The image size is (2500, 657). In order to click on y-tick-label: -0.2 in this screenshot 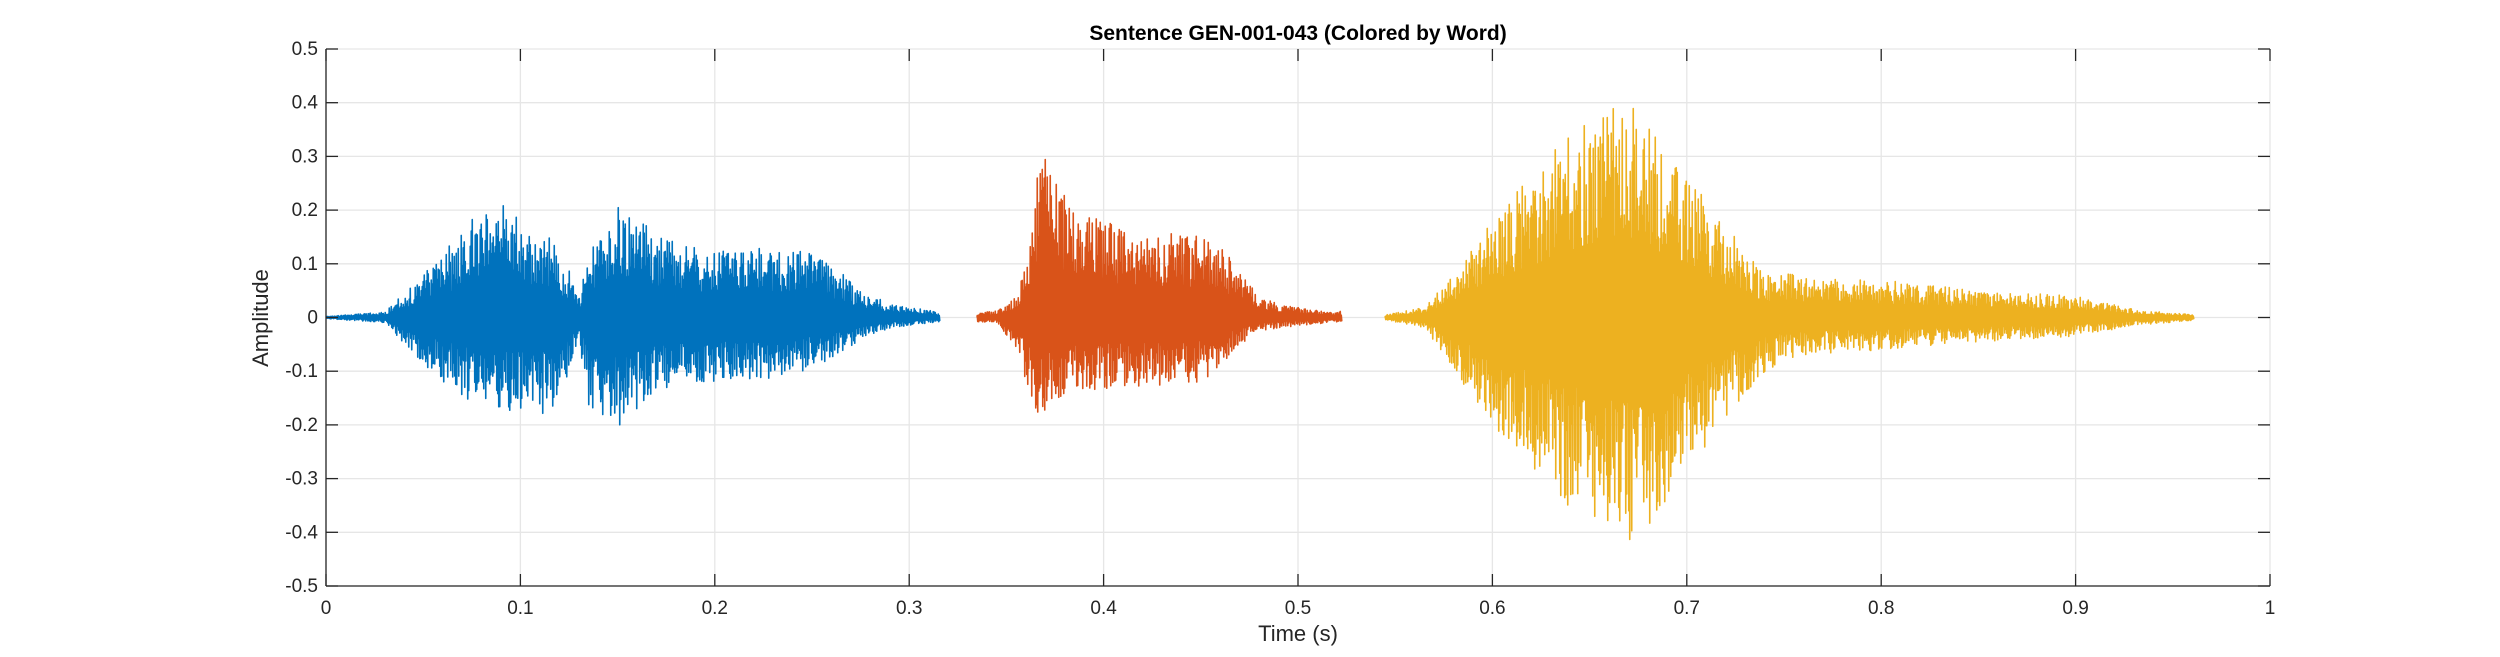, I will do `click(301, 425)`.